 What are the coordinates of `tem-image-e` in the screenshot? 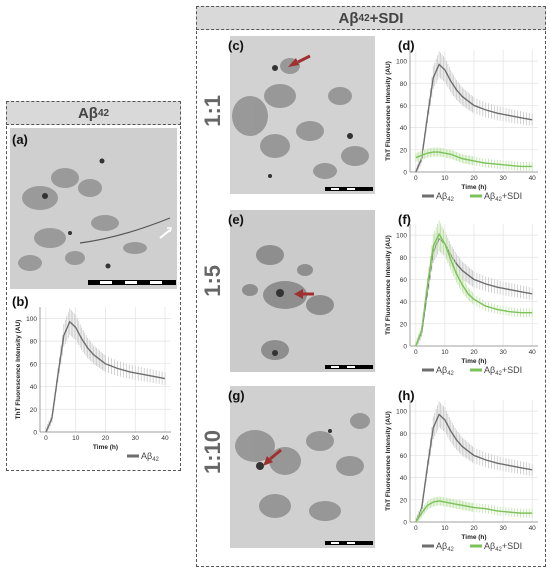 It's located at (302, 291).